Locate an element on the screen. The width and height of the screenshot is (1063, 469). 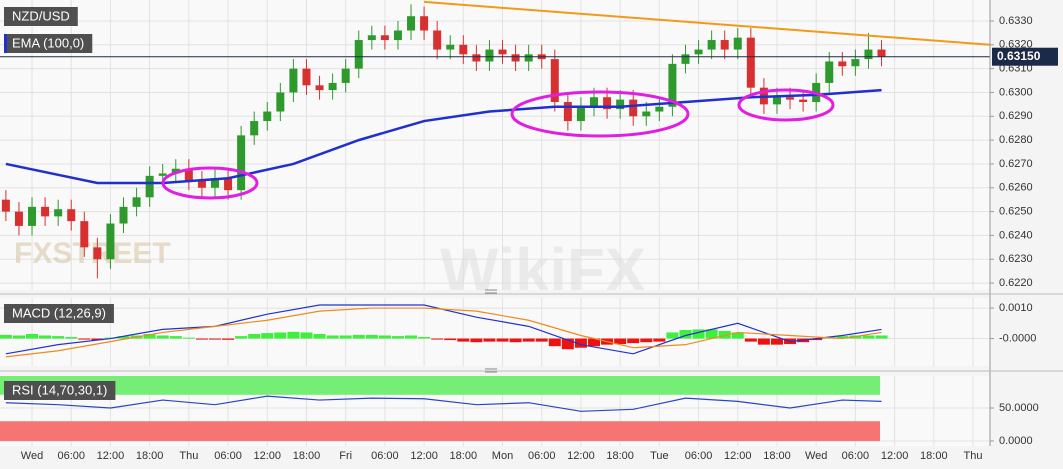
indicator-label: RSI (14,70,30,1) is located at coordinates (60, 390).